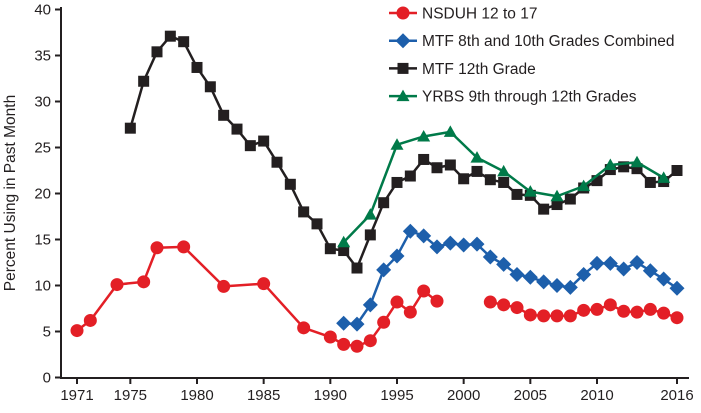 This screenshot has width=701, height=413. Describe the element at coordinates (529, 97) in the screenshot. I see `legend-label: YRBS 9th through 12th Grades` at that location.